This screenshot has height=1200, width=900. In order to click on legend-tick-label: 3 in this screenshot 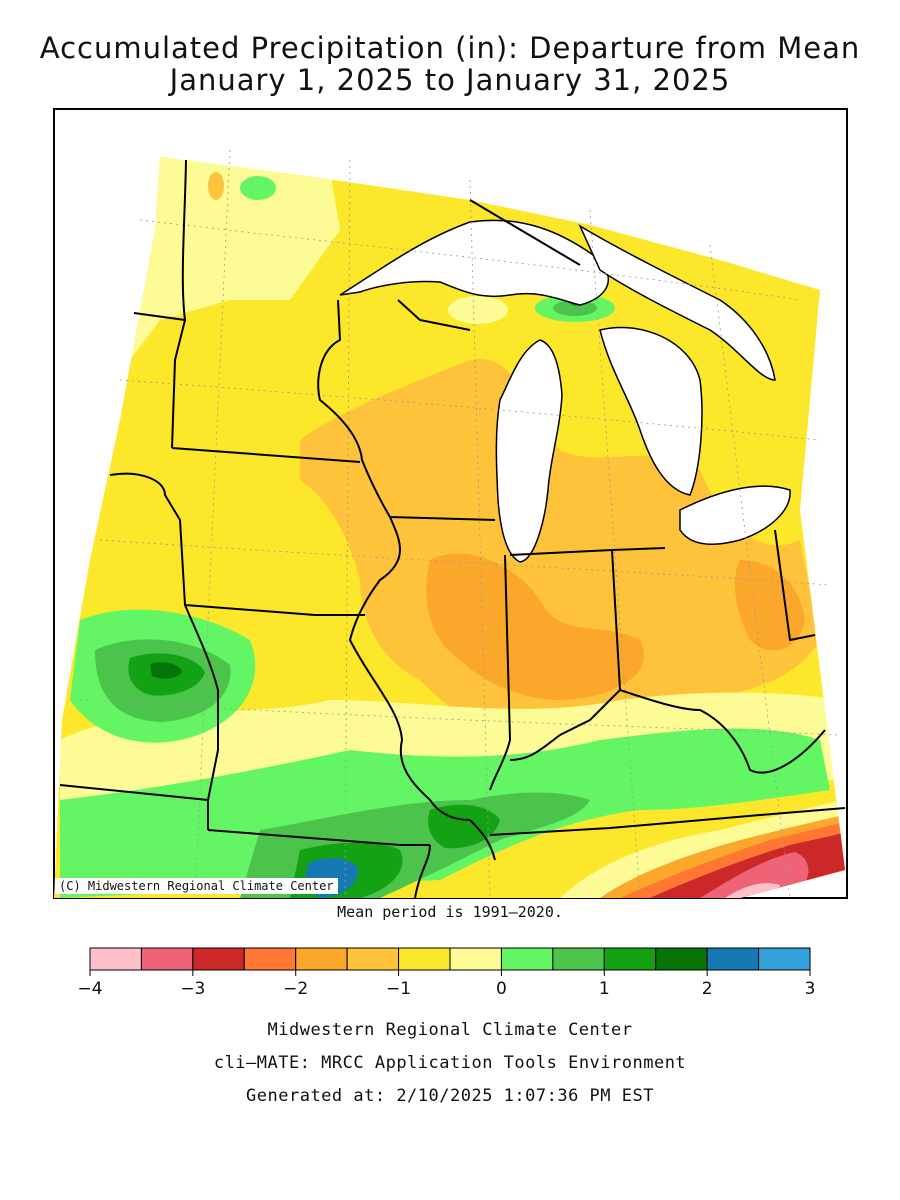, I will do `click(810, 989)`.